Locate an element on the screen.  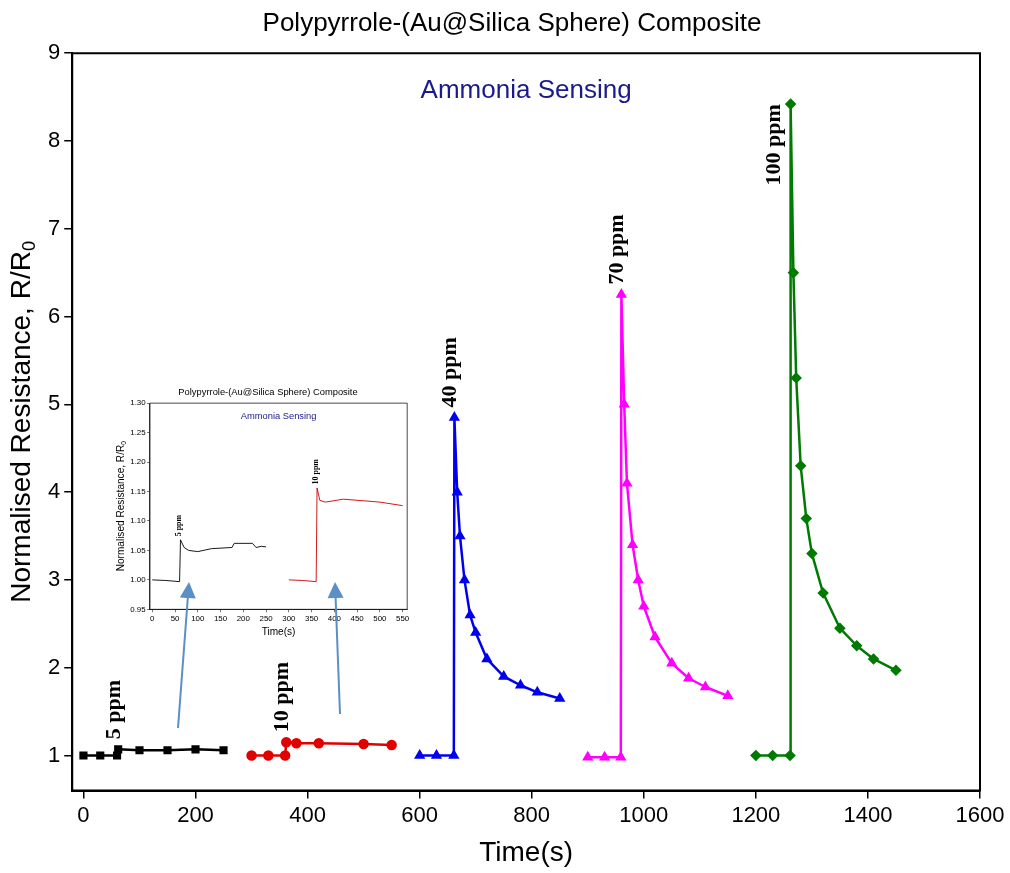
y-tick-label: 2 is located at coordinates (54, 666).